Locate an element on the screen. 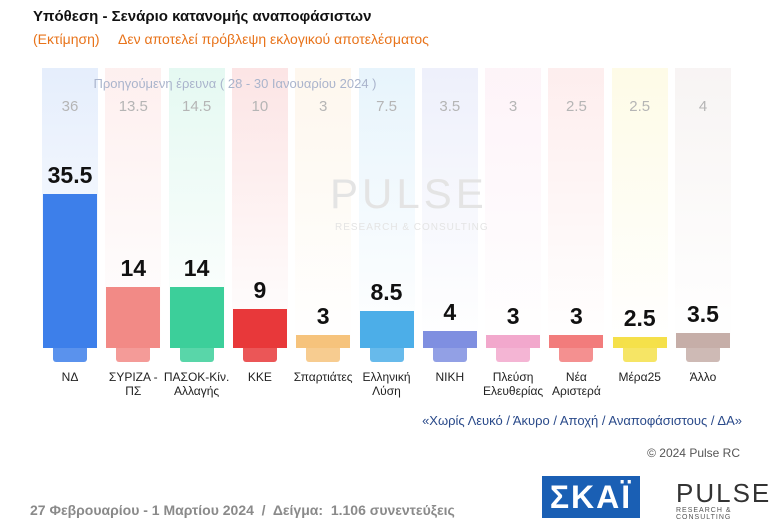 The image size is (782, 523). category-label: ΝΙΚΗ is located at coordinates (450, 377).